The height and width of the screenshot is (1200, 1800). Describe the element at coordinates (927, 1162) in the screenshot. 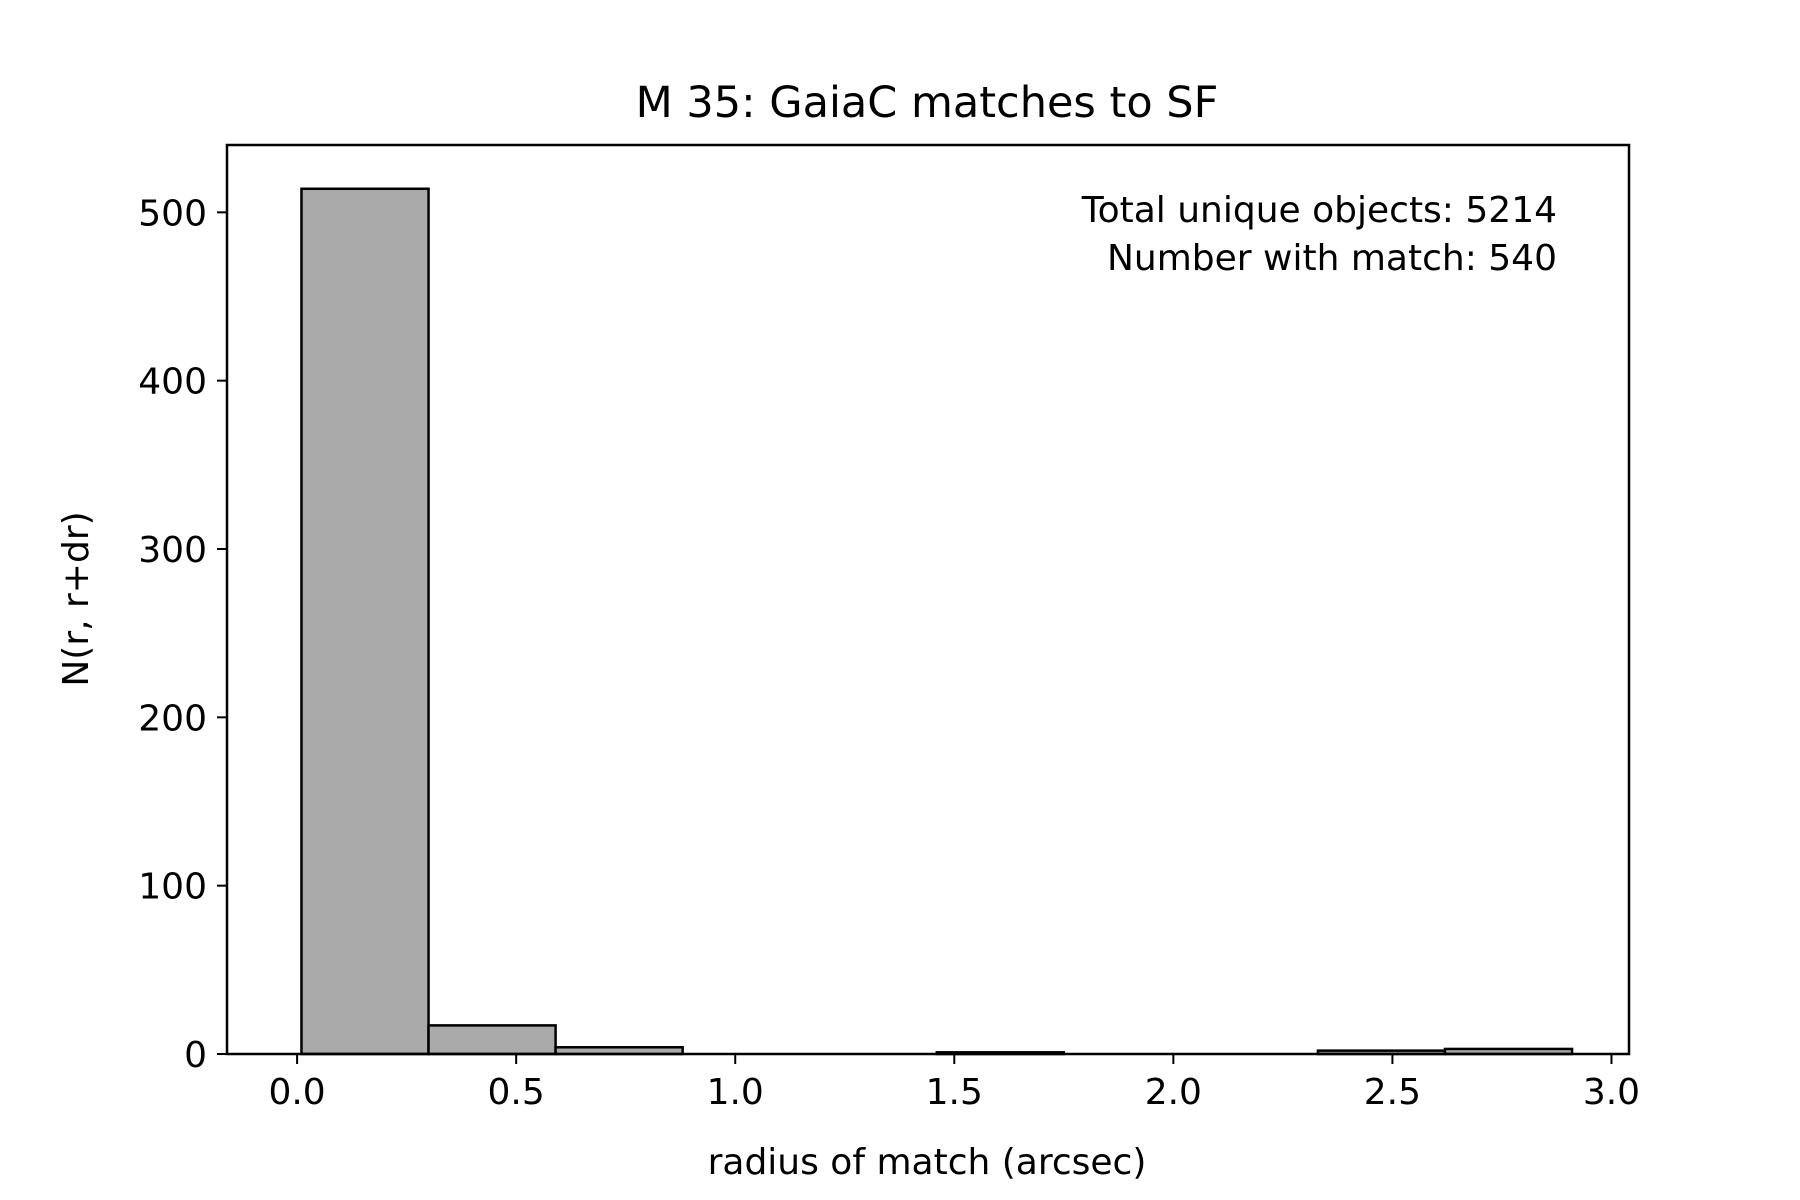

I see `x-axis-label: radius of match (arcsec)` at that location.